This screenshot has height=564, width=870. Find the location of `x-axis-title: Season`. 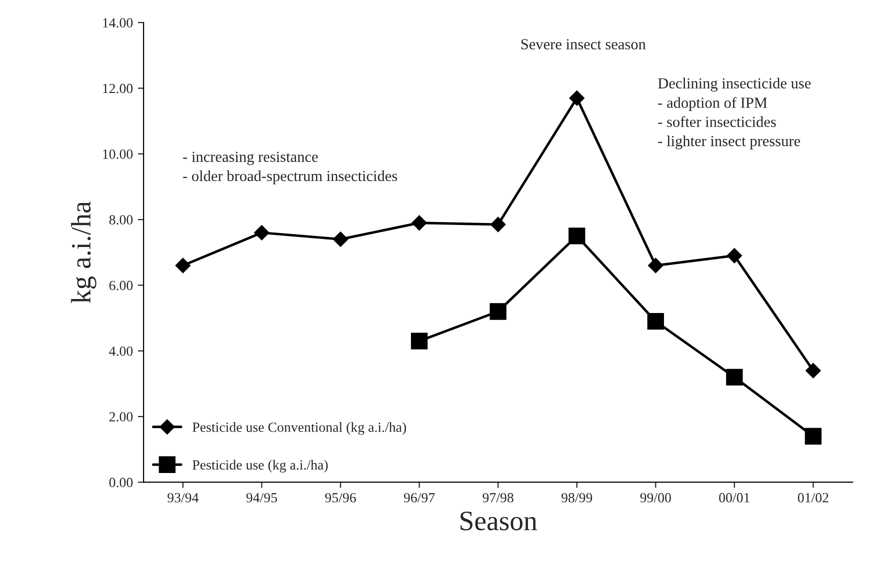

x-axis-title: Season is located at coordinates (498, 521).